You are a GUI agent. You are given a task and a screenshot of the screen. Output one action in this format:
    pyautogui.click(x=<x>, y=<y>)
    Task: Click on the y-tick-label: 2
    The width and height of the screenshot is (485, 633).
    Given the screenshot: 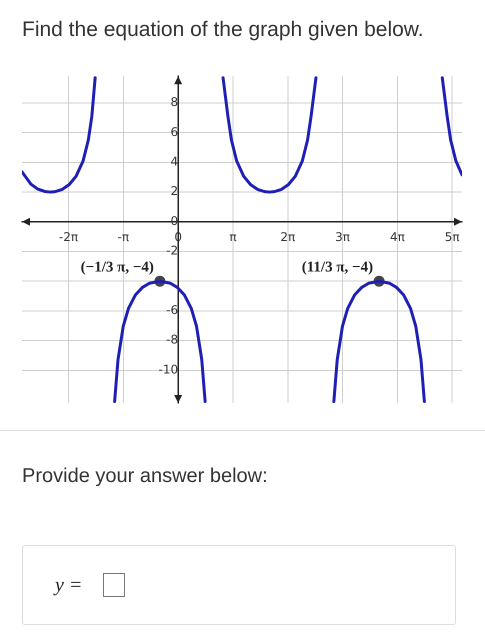 What is the action you would take?
    pyautogui.click(x=174, y=191)
    